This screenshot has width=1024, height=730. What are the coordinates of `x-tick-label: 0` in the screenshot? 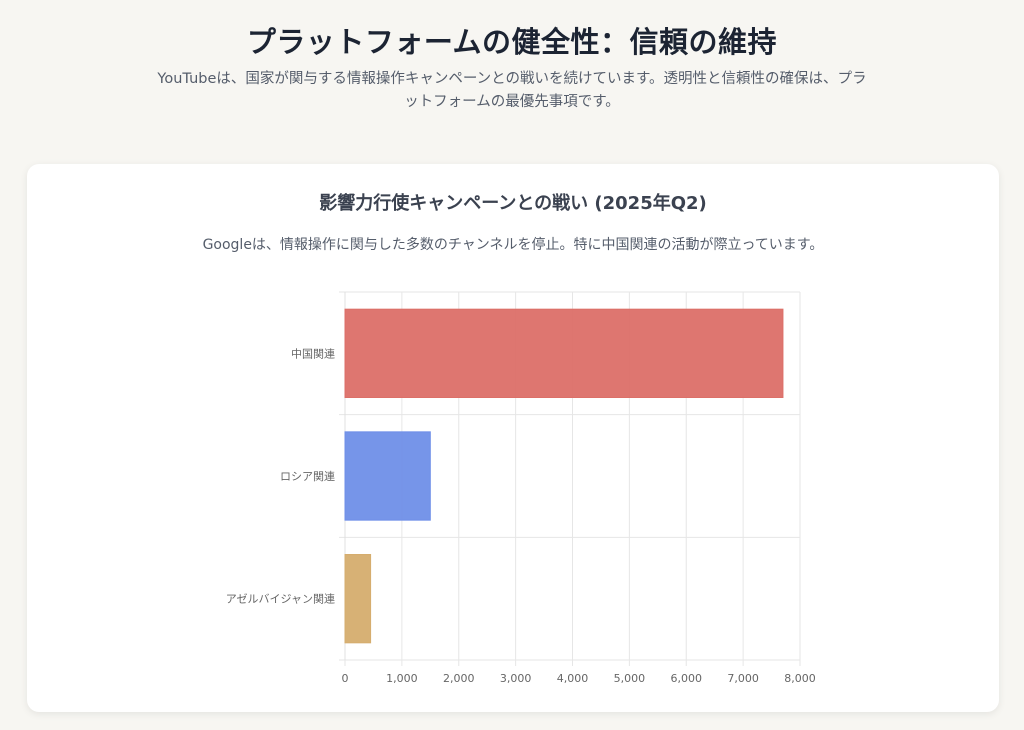 It's located at (345, 678).